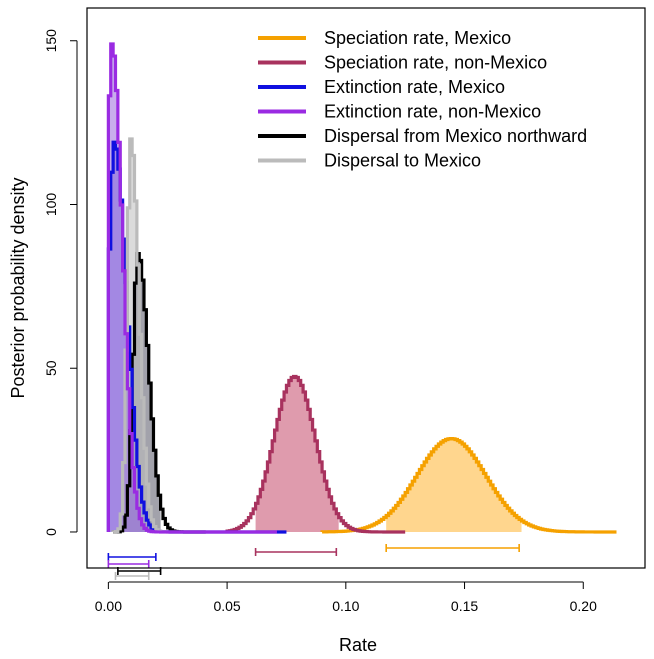 This screenshot has height=659, width=654. I want to click on legend-item-dispersal-from-mexico-northward: Dispersal from Mexico northward, so click(422, 136).